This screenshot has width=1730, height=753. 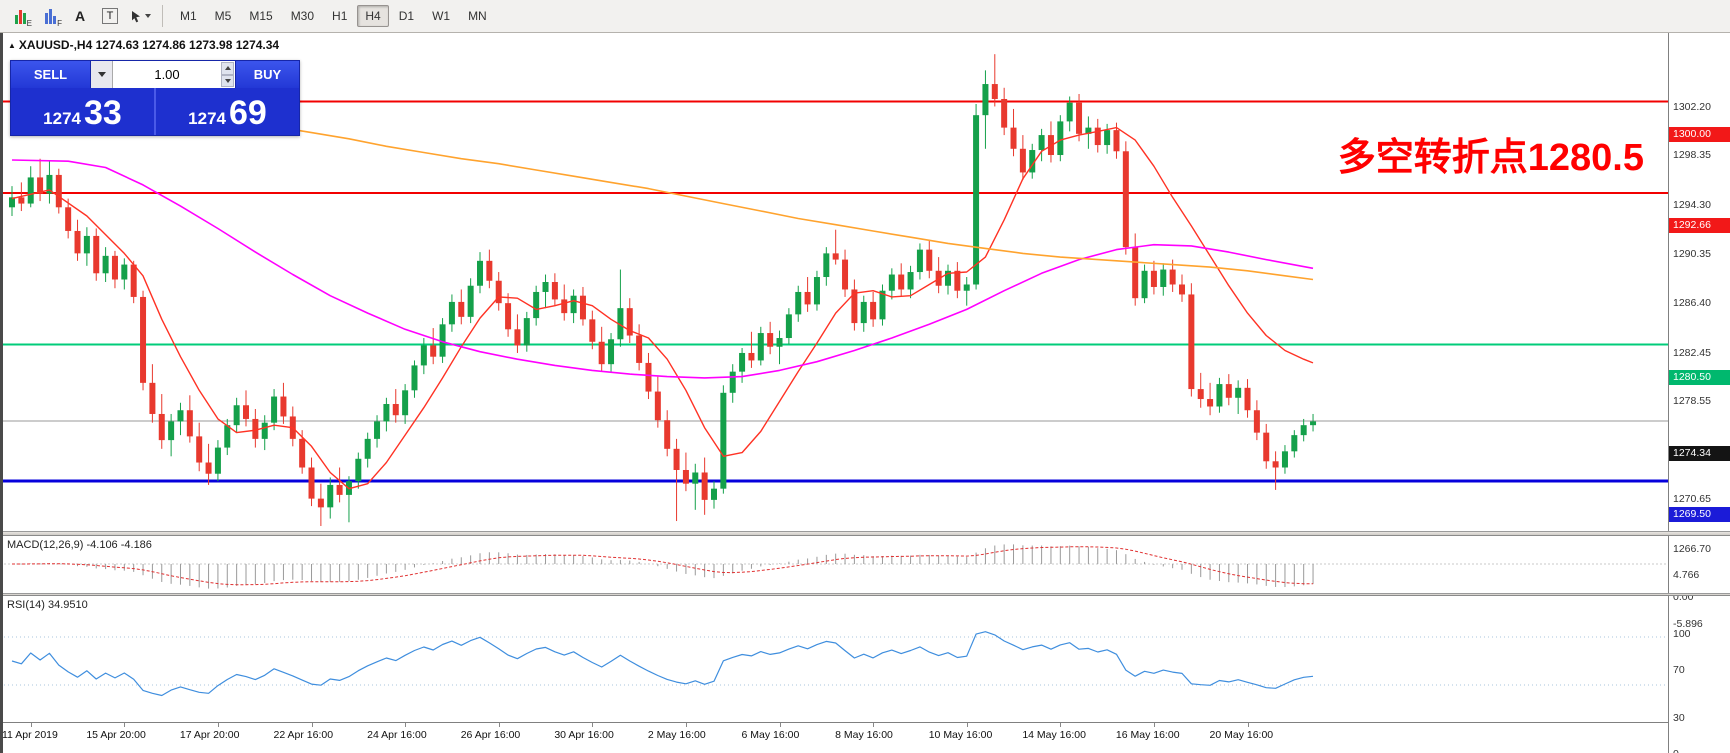 What do you see at coordinates (1147, 735) in the screenshot?
I see `time-label: 16 May 16:00` at bounding box center [1147, 735].